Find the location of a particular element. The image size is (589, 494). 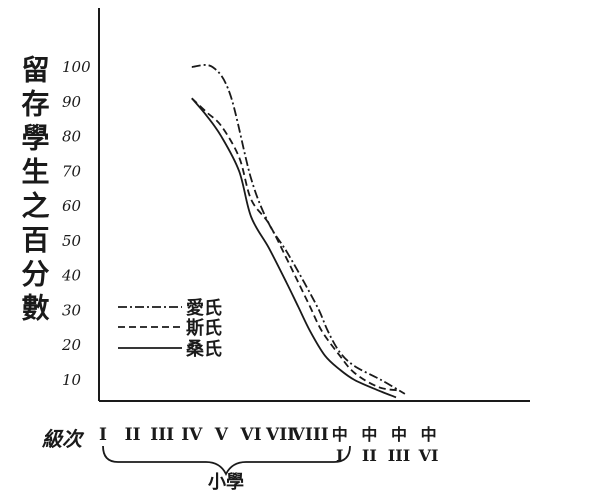

legend-label-2: 斯氏 is located at coordinates (204, 328).